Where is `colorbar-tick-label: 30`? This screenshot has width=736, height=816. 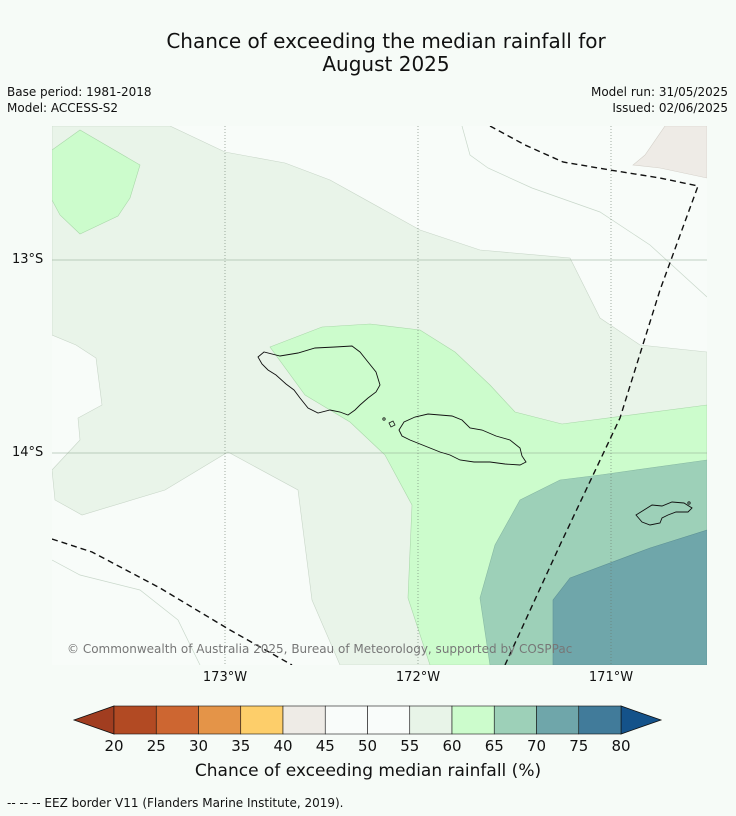 colorbar-tick-label: 30 is located at coordinates (198, 746).